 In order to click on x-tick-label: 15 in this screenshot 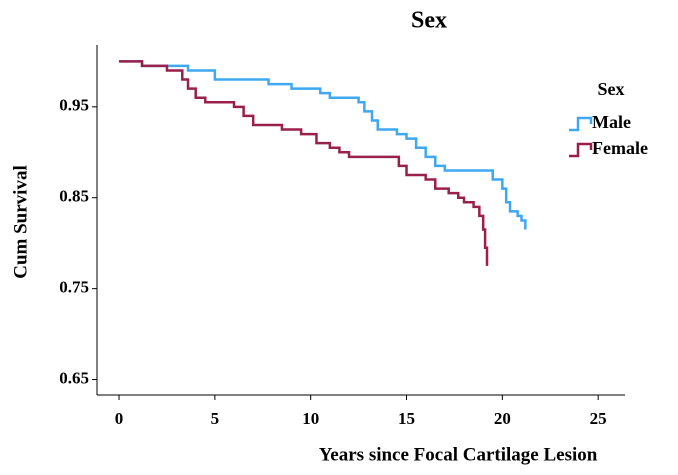, I will do `click(406, 418)`.